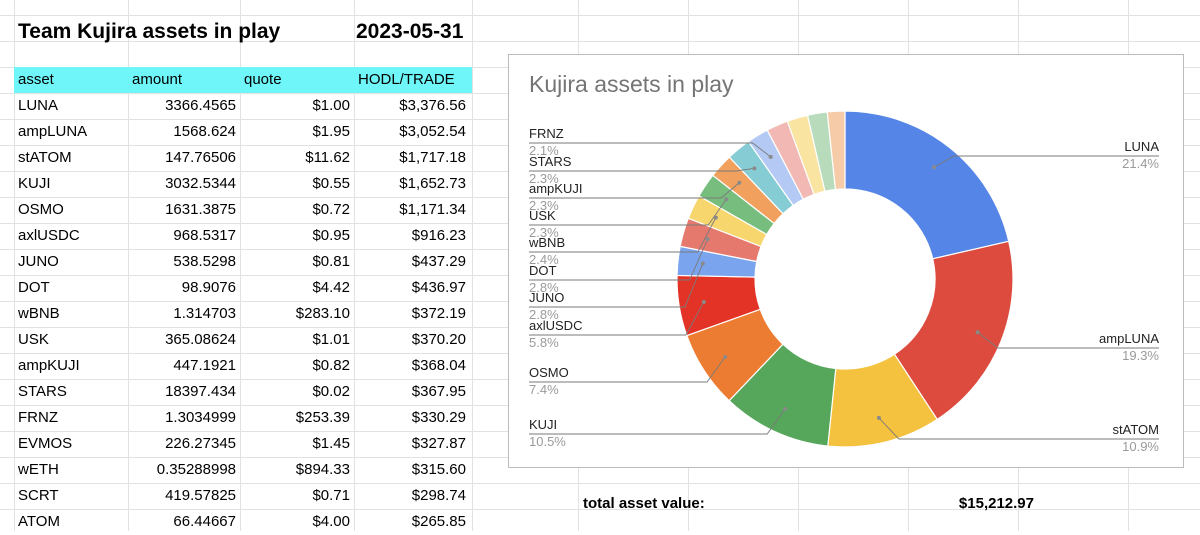  I want to click on table-cell: $372.19, so click(438, 313).